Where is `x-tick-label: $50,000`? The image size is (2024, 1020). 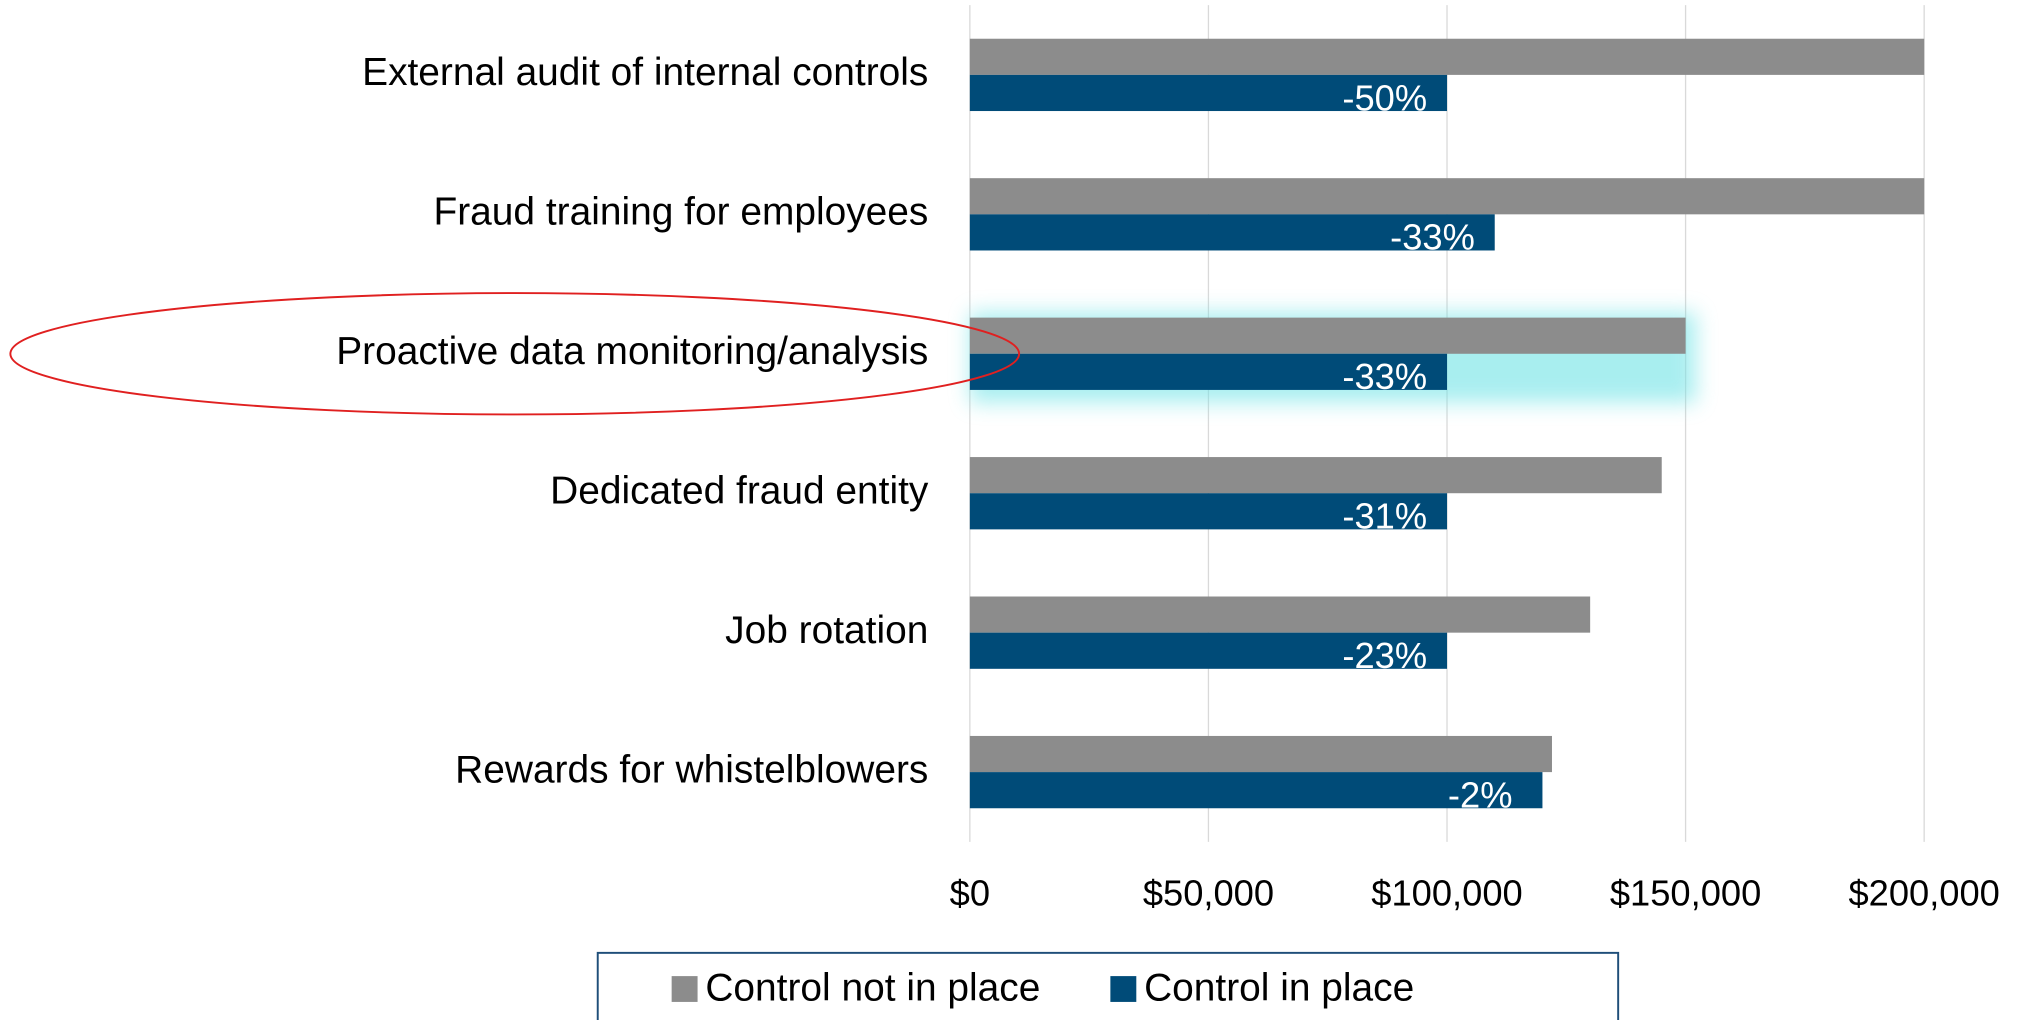 x-tick-label: $50,000 is located at coordinates (1208, 893).